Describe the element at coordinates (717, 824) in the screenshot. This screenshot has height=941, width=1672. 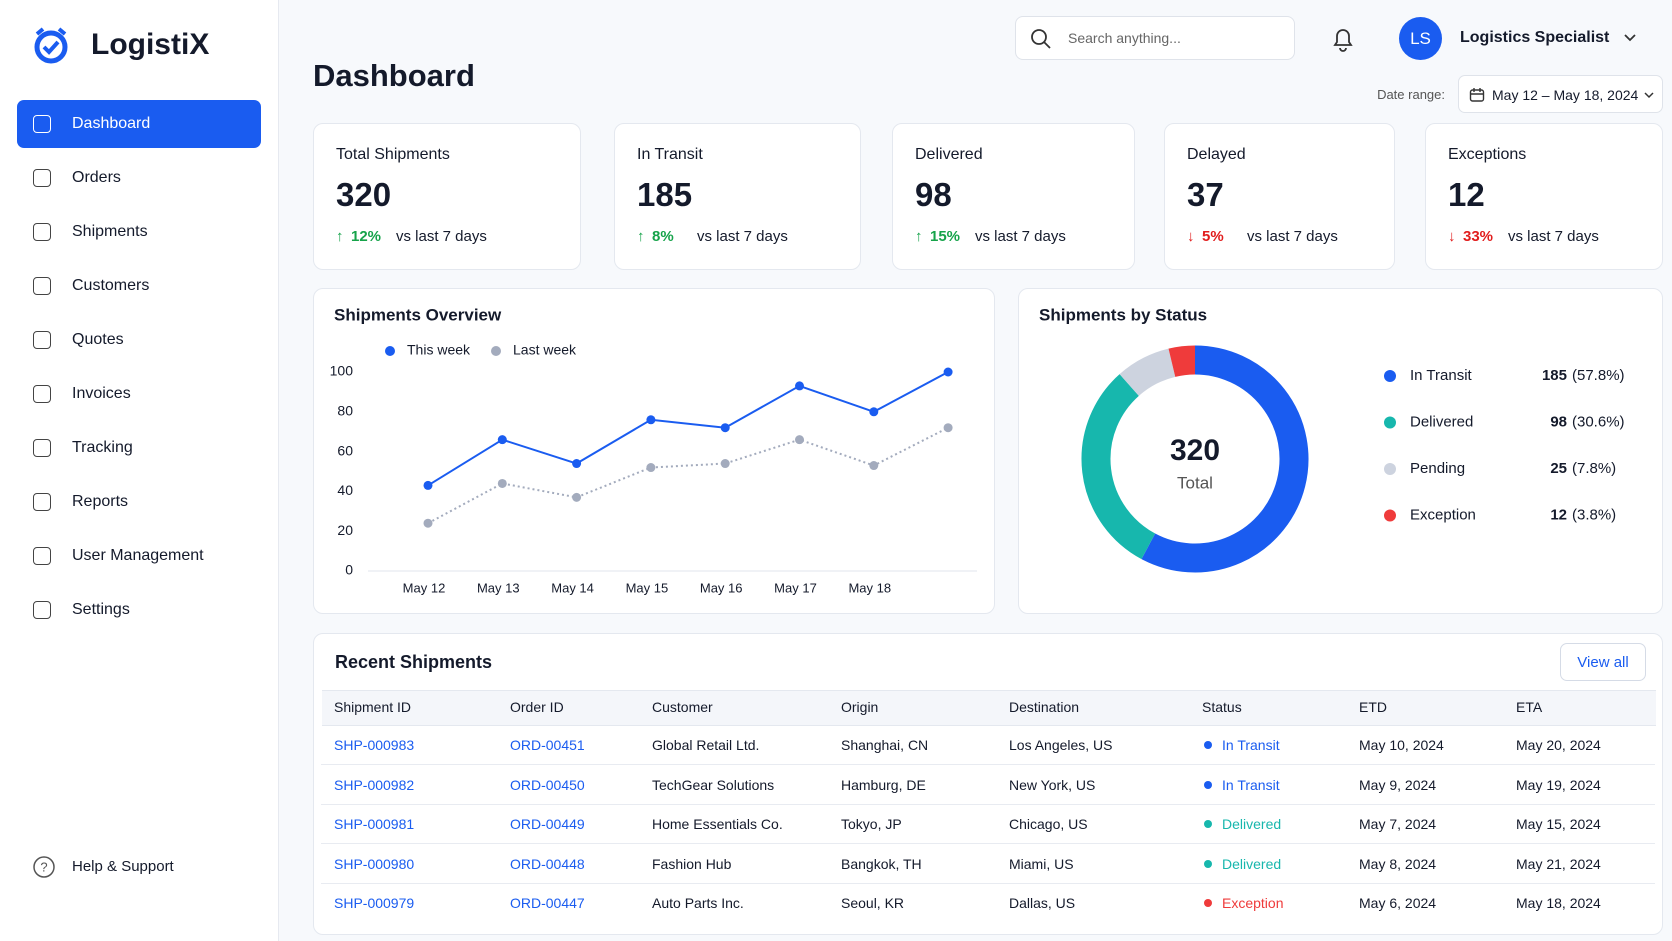
I see `table-cell: Home Essentials Co.` at that location.